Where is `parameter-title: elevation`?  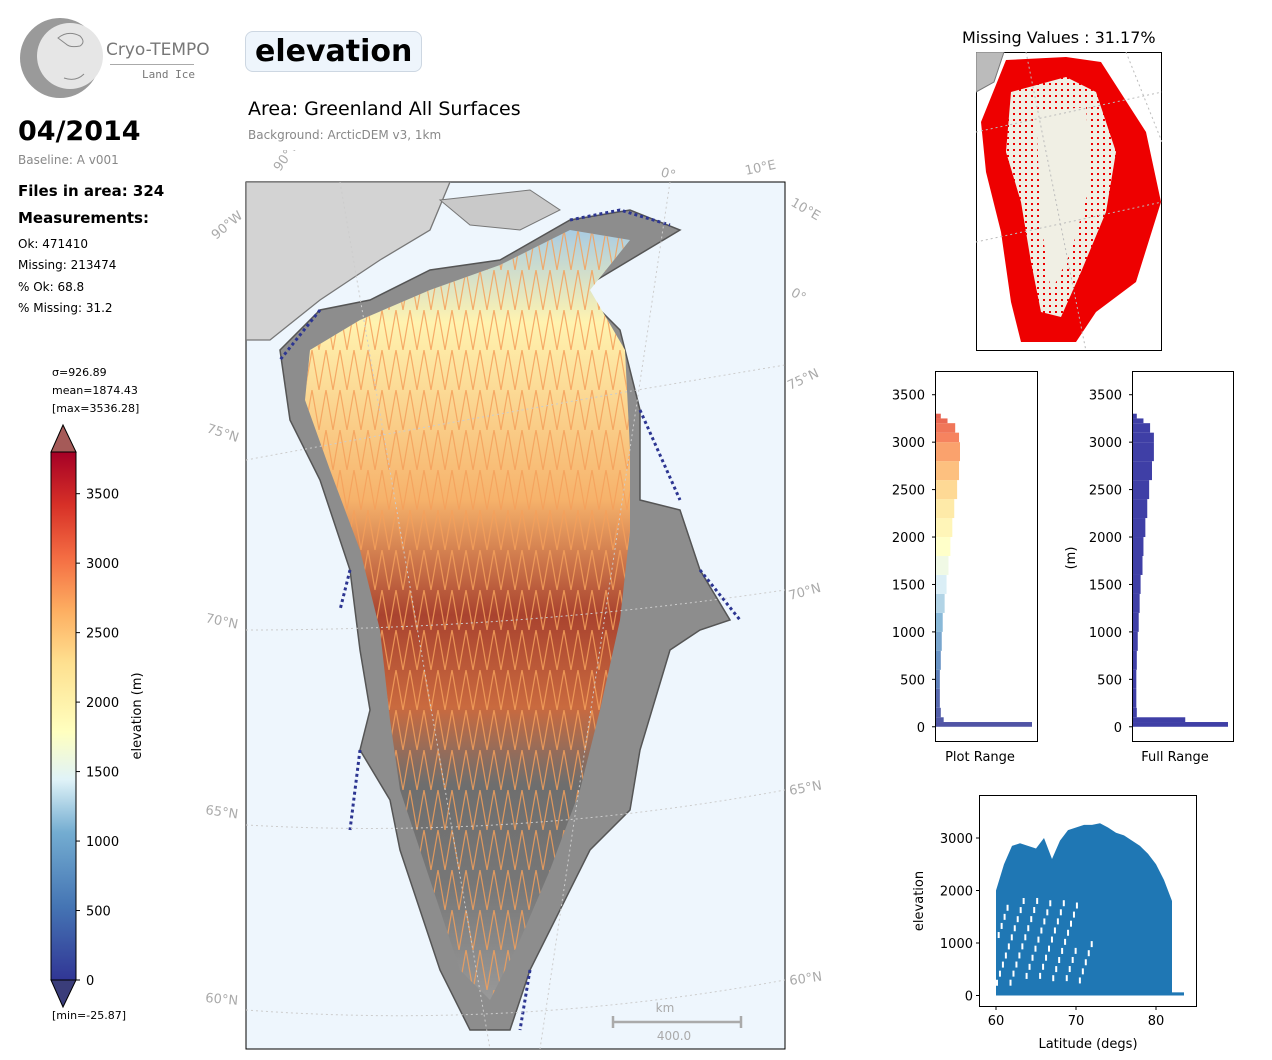
parameter-title: elevation is located at coordinates (334, 51).